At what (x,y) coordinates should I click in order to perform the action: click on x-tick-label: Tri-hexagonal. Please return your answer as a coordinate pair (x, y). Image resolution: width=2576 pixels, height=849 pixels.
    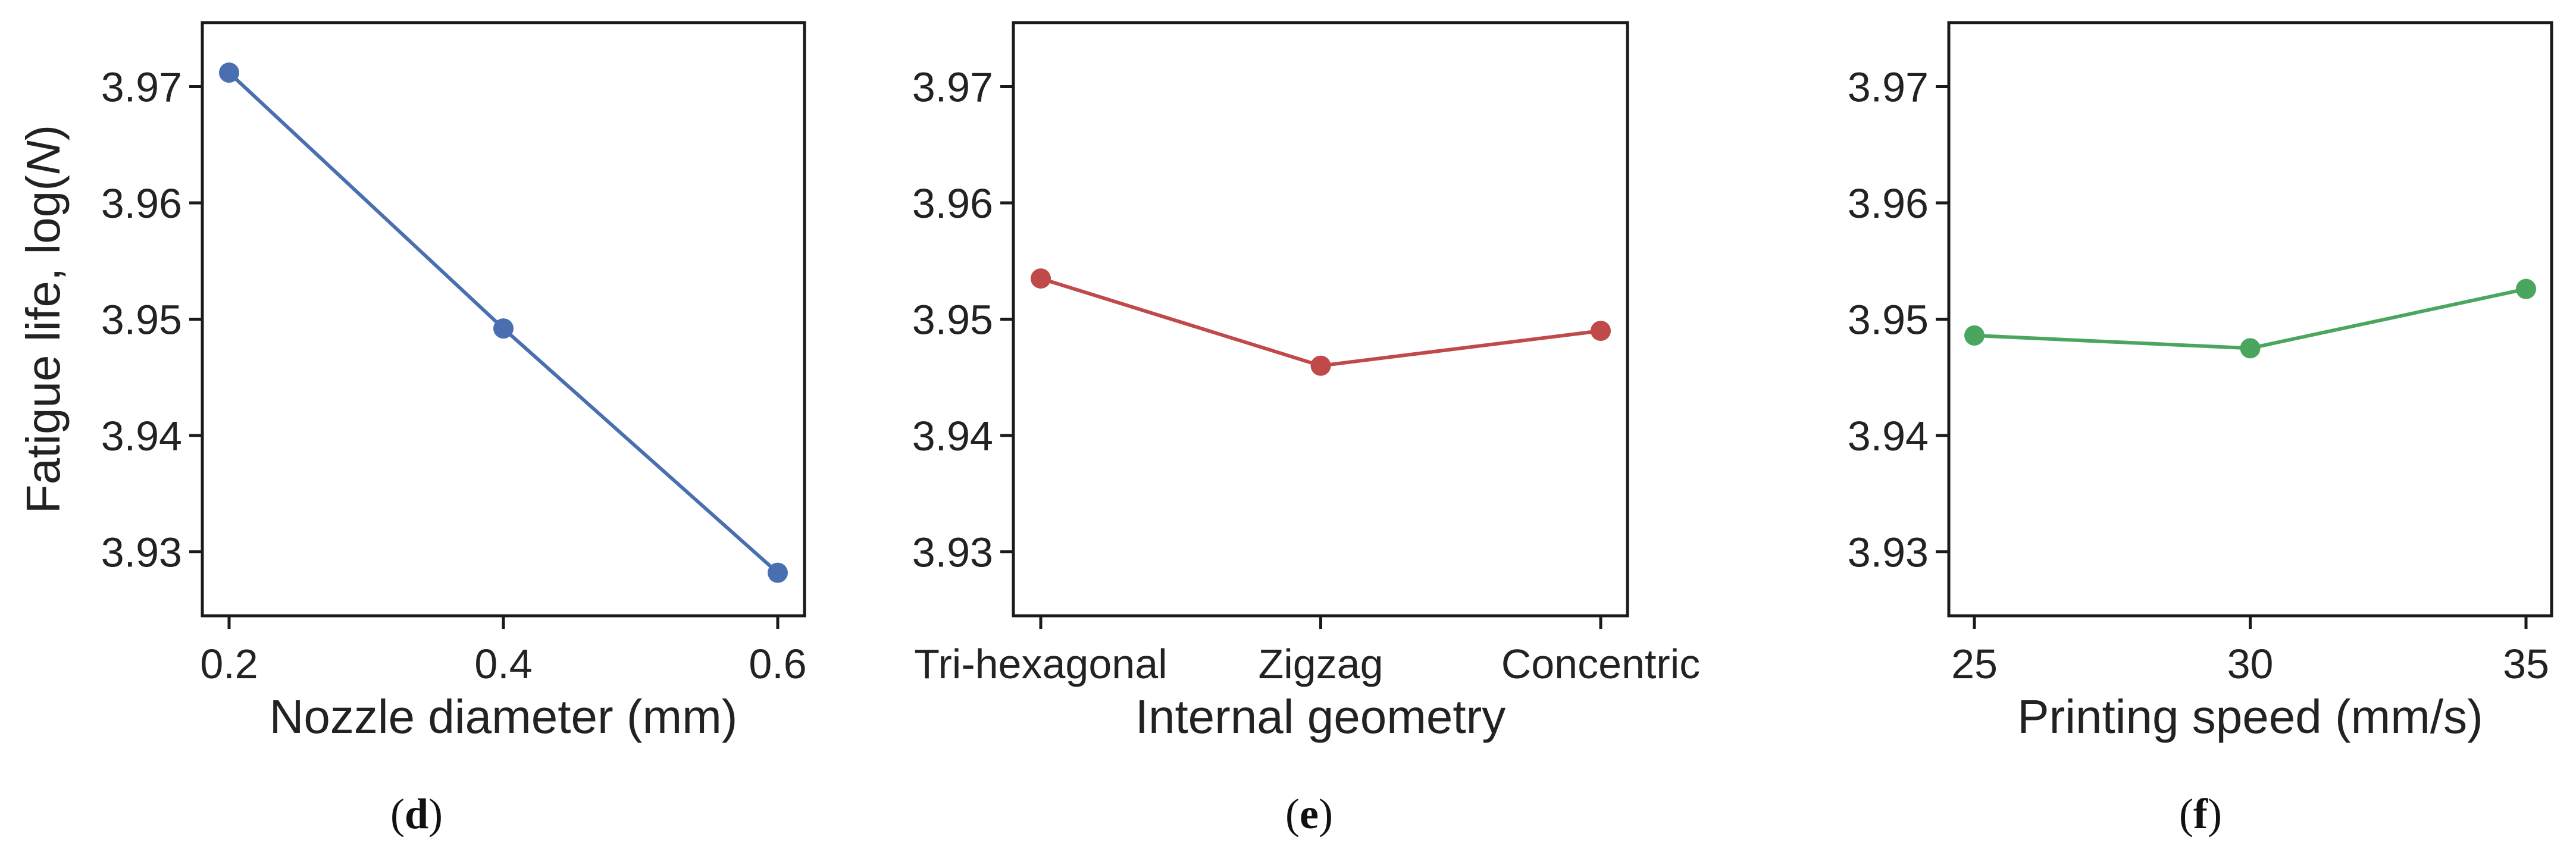
    Looking at the image, I should click on (1040, 664).